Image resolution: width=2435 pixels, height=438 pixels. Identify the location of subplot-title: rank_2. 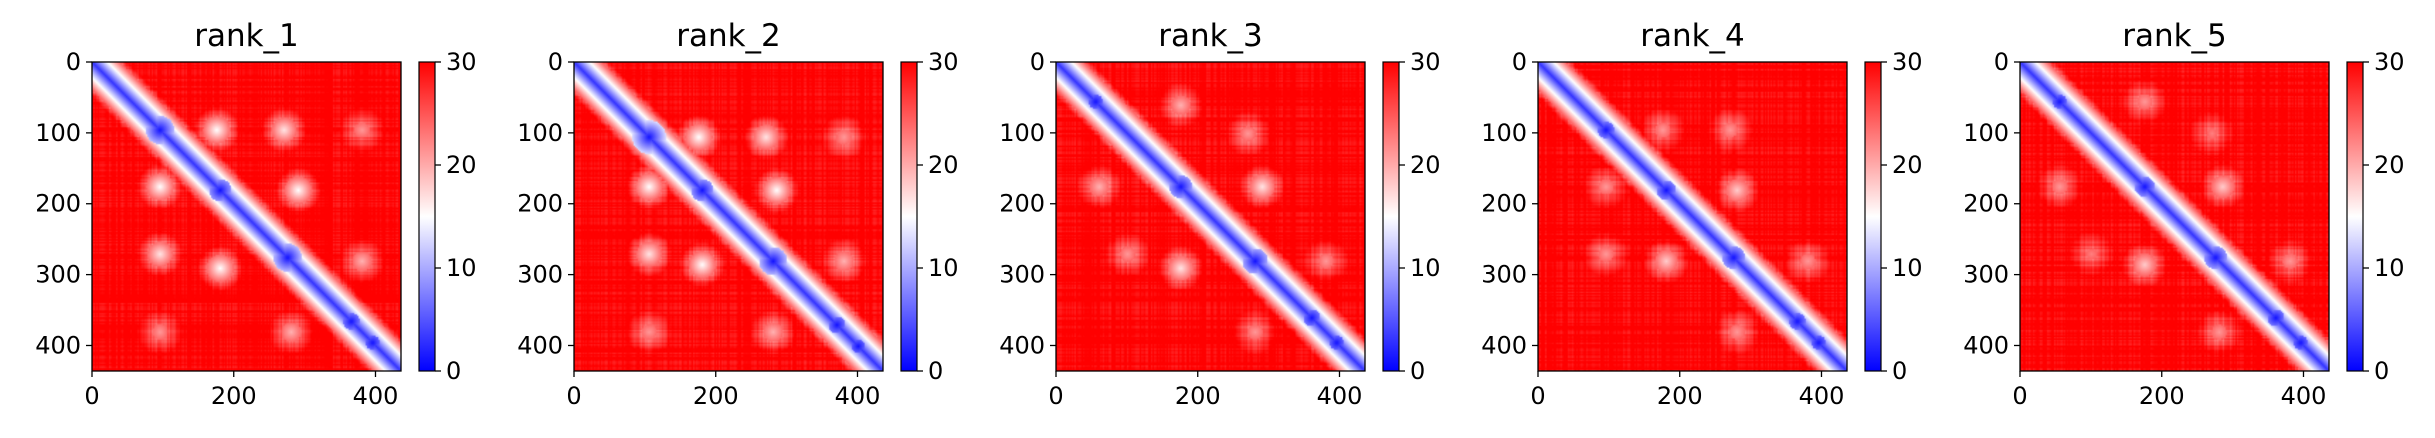
(728, 36).